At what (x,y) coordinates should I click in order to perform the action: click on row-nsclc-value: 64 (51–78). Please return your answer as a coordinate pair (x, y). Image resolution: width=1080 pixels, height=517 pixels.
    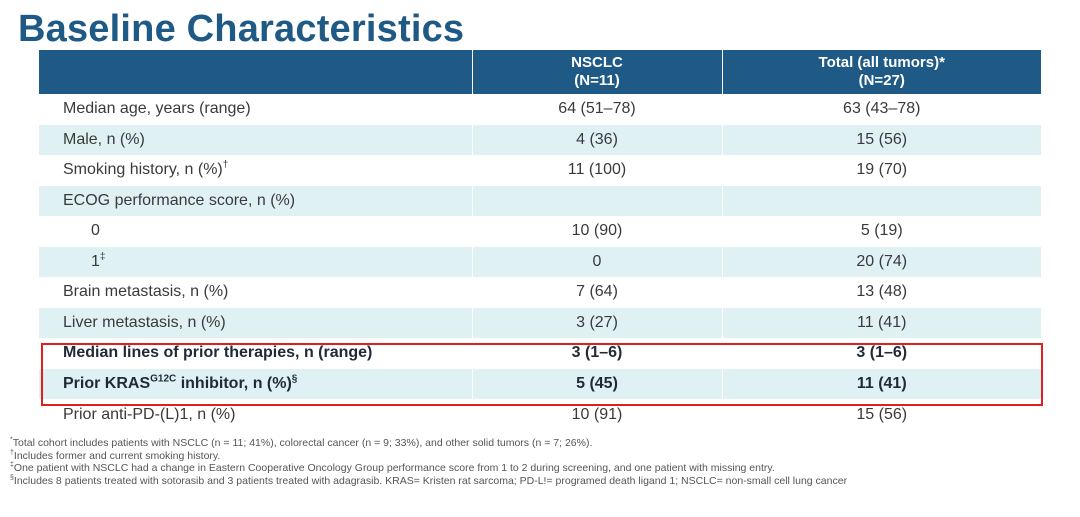
    Looking at the image, I should click on (596, 109).